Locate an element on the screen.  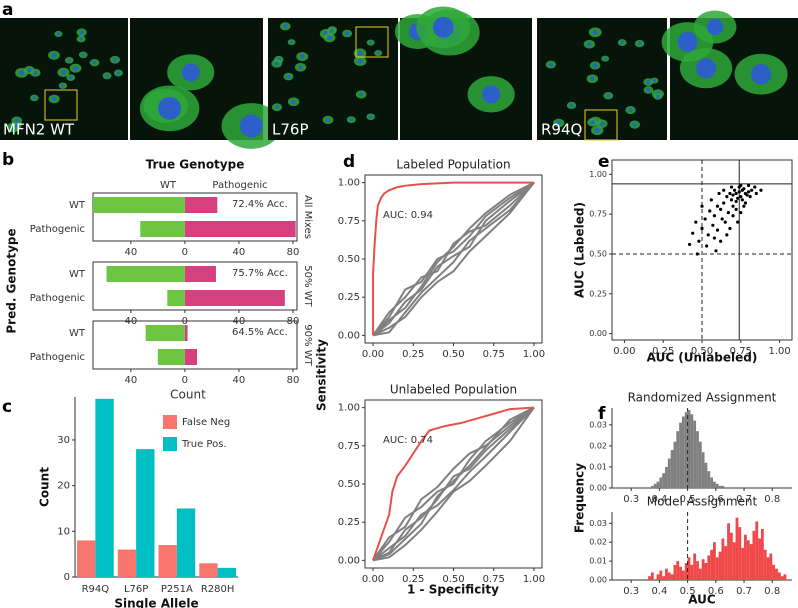
x-tick-label: 1.00 is located at coordinates (534, 354).